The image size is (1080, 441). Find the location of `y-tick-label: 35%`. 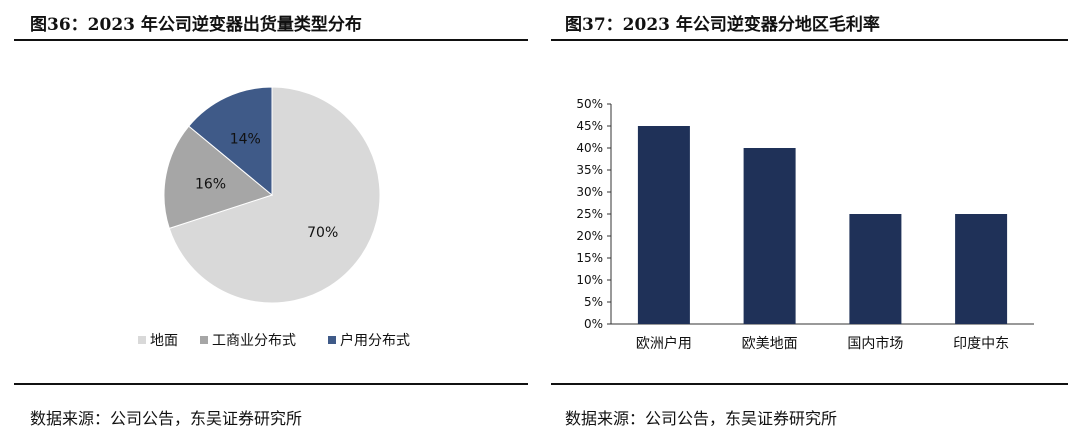

y-tick-label: 35% is located at coordinates (589, 170).